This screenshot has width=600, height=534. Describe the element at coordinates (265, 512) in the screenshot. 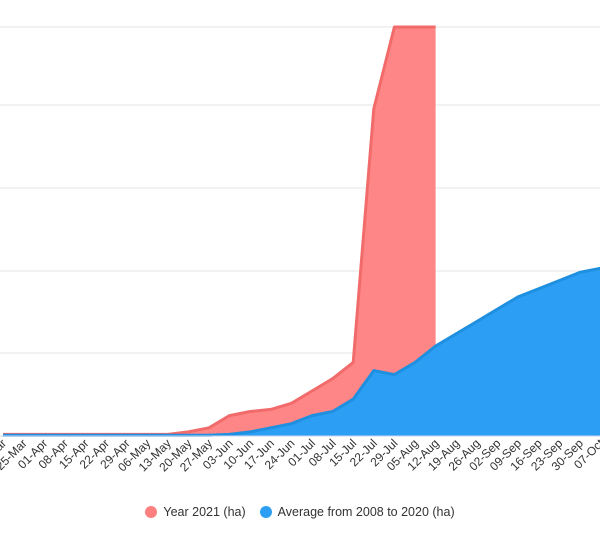

I see `legend-swatch-average` at that location.